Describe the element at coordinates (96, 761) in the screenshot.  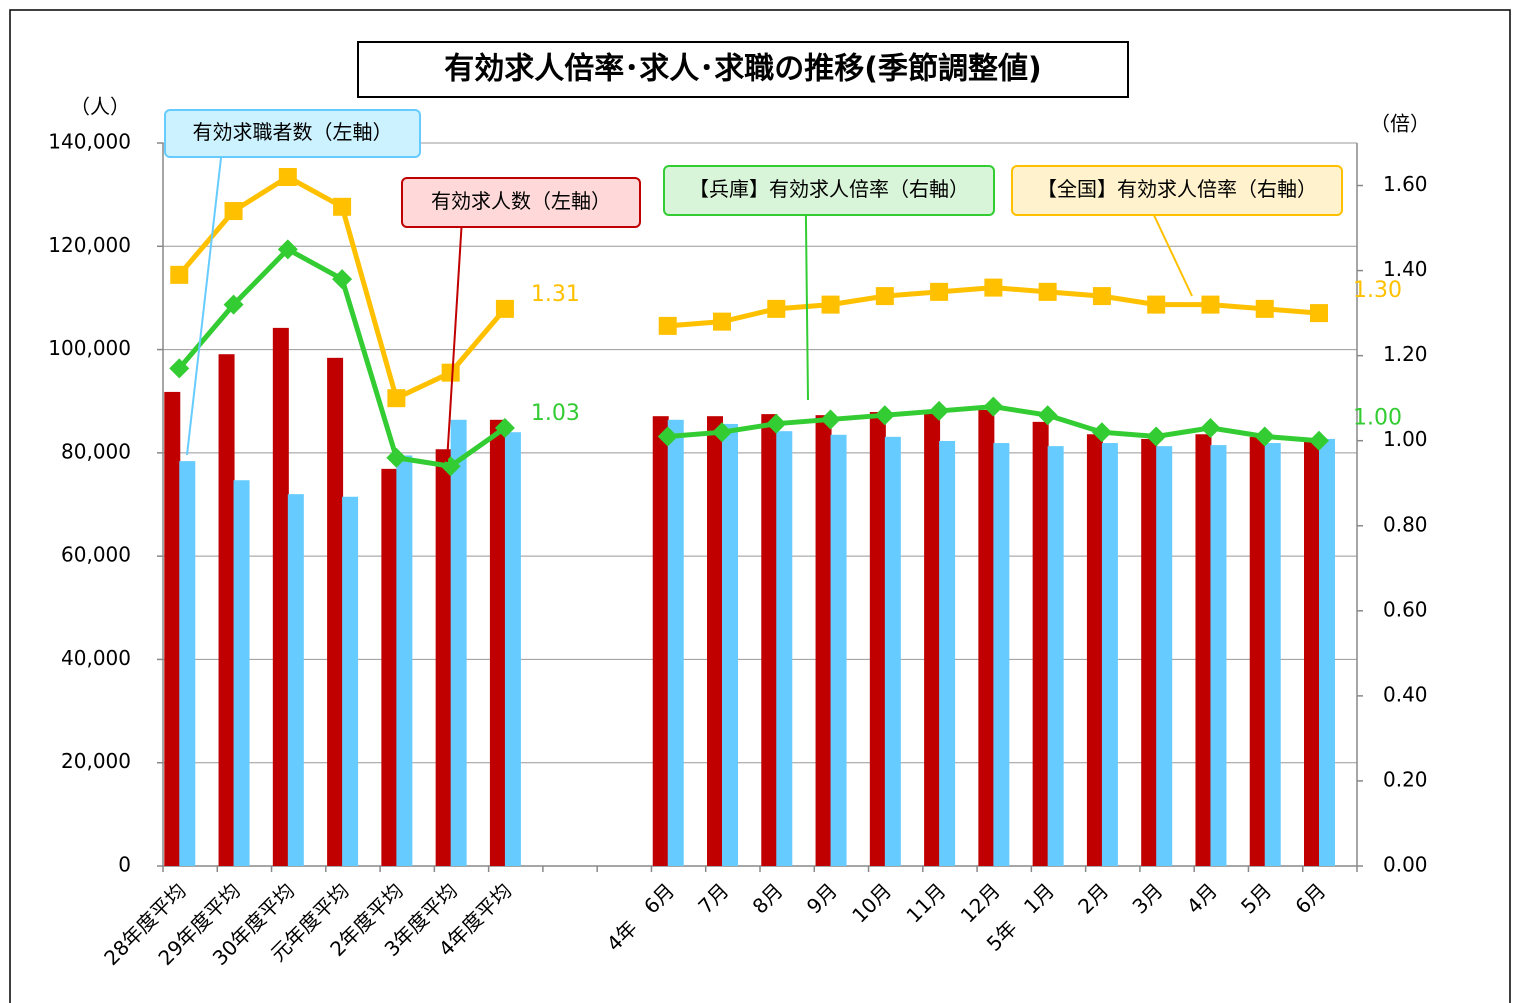
I see `y-tick-label: 20,000` at that location.